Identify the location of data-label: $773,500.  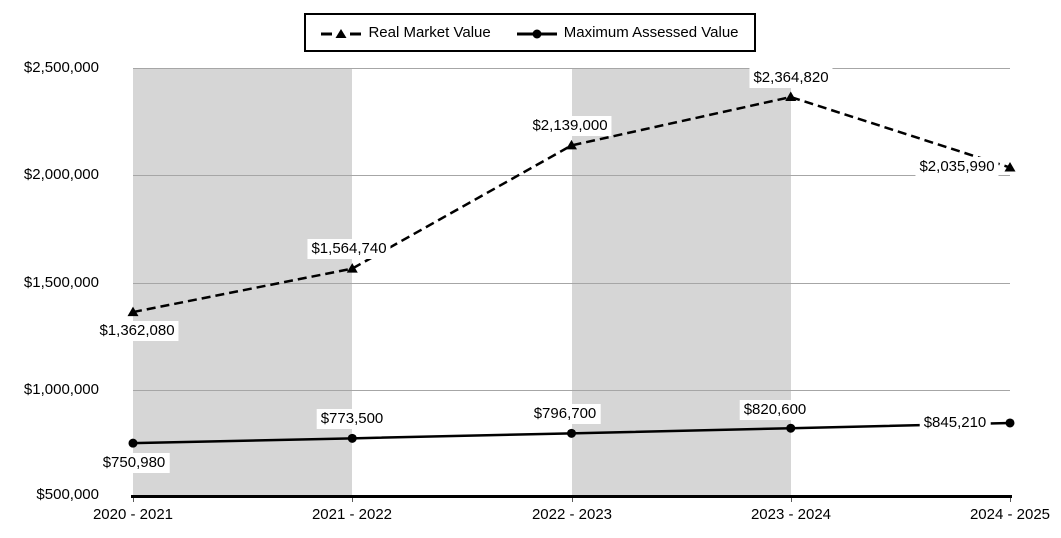
(352, 419).